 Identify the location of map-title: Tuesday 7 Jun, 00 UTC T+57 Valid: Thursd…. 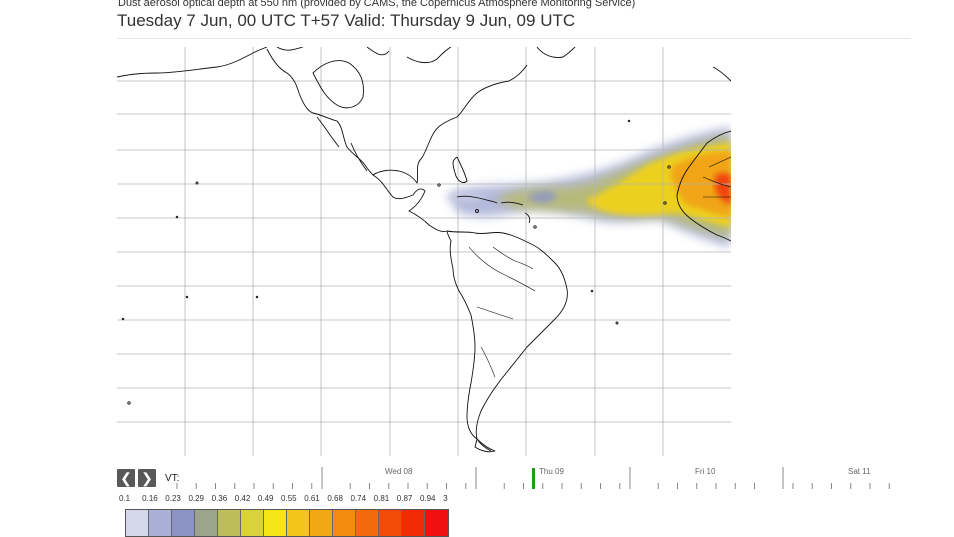
(346, 20).